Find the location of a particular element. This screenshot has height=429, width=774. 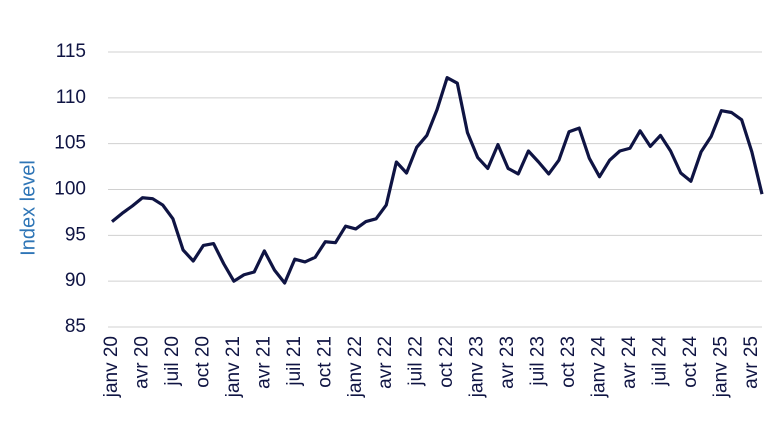

x-tick-label: janv 20 is located at coordinates (111, 367).